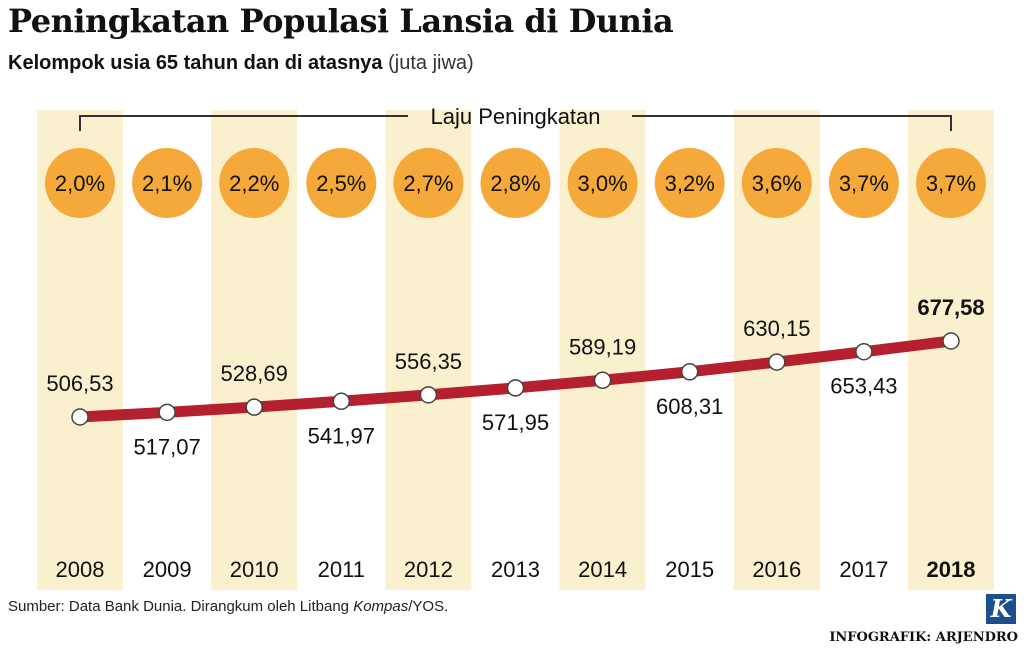 The height and width of the screenshot is (653, 1024). Describe the element at coordinates (254, 569) in the screenshot. I see `x-tick-label: 2010` at that location.